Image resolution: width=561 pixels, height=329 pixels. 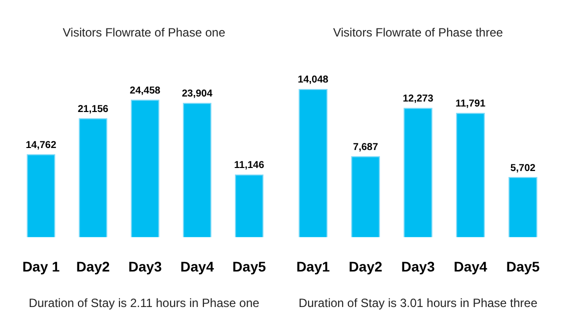 I want to click on text: Duration of Stay is 2.11 hours in Phase one, so click(x=144, y=303).